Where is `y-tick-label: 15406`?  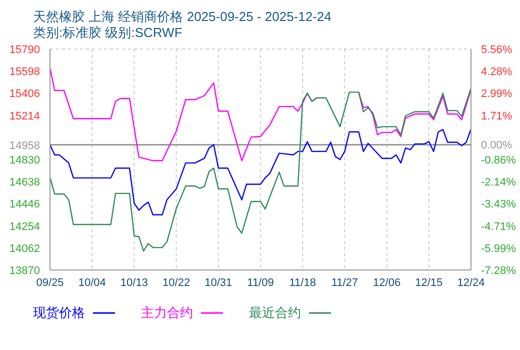
y-tick-label: 15406 is located at coordinates (24, 94).